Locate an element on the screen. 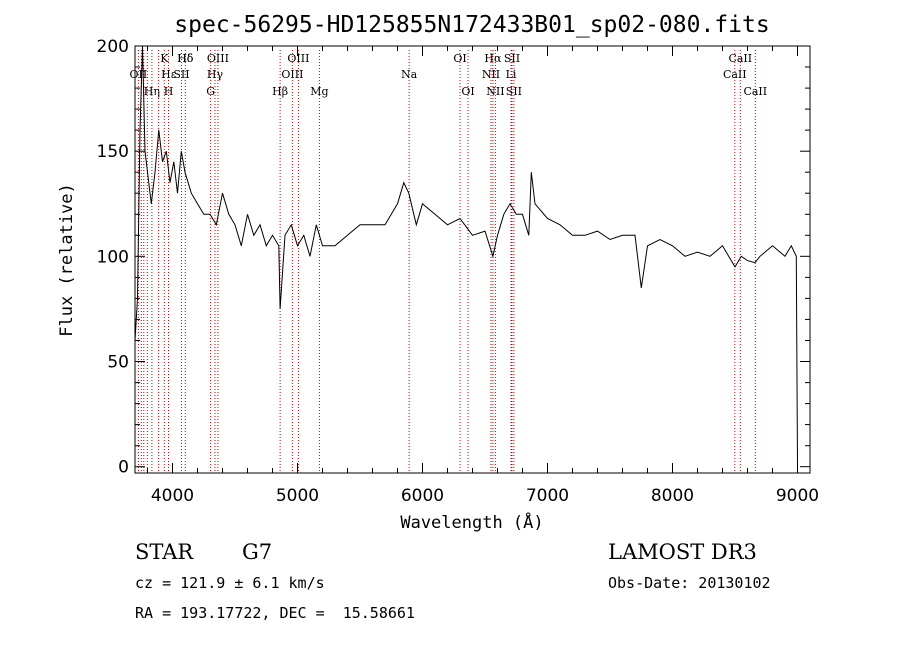 This screenshot has width=900, height=649. x-tick-label: 7000 is located at coordinates (547, 496).